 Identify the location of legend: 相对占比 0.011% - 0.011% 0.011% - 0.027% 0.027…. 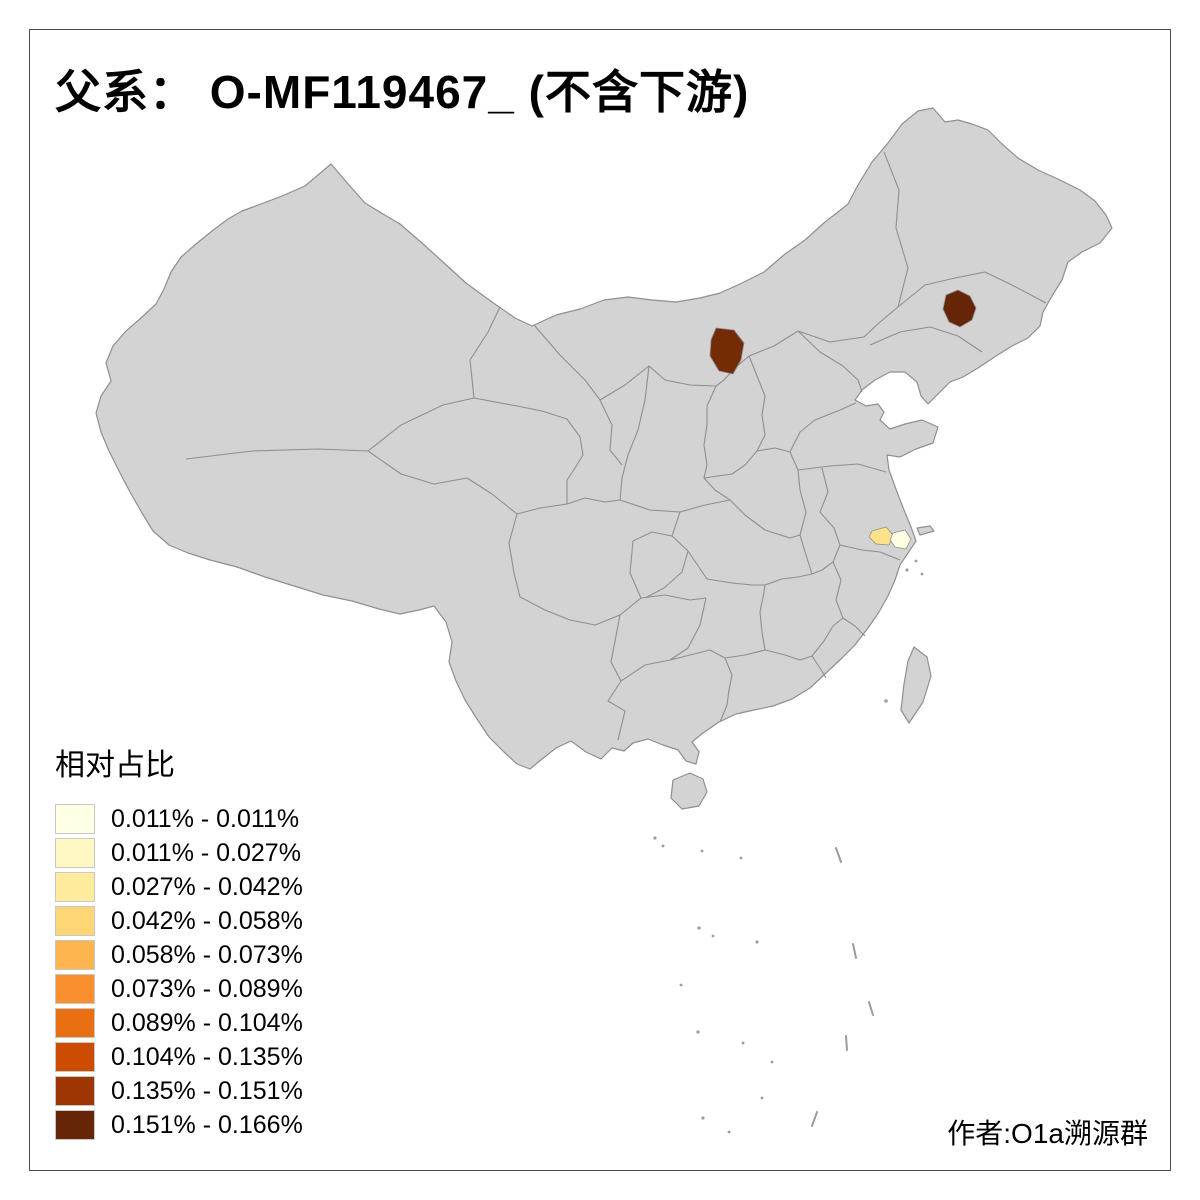
(179, 941).